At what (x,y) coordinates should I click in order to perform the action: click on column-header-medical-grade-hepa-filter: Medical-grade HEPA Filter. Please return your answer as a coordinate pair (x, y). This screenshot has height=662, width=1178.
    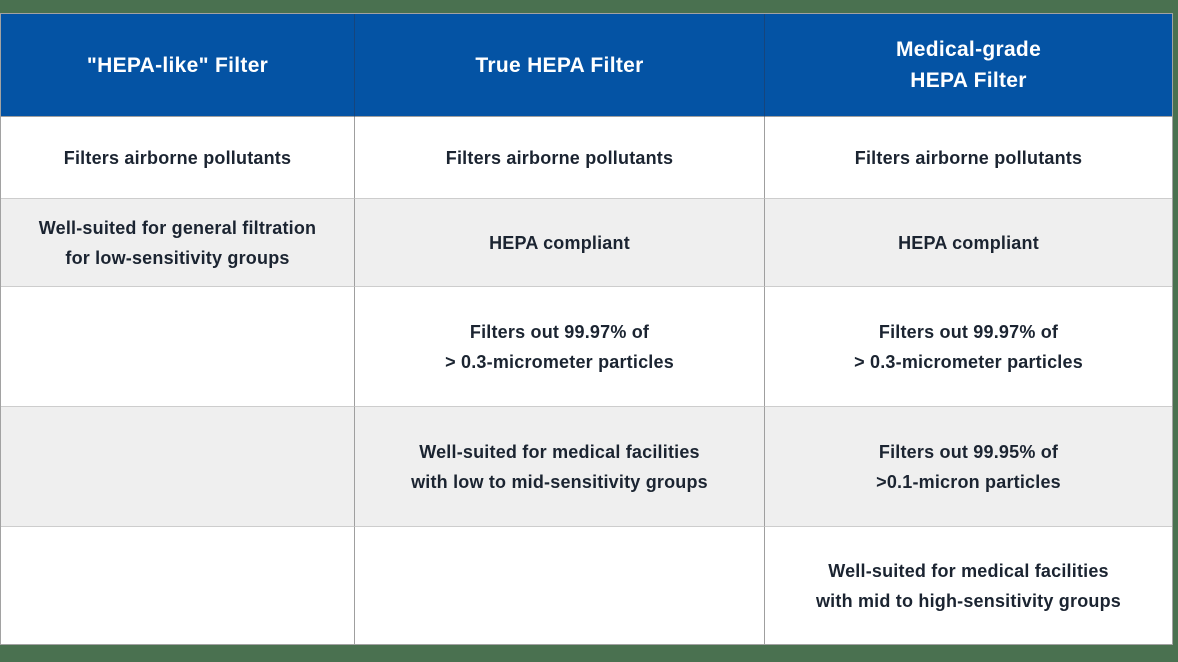
    Looking at the image, I should click on (968, 65).